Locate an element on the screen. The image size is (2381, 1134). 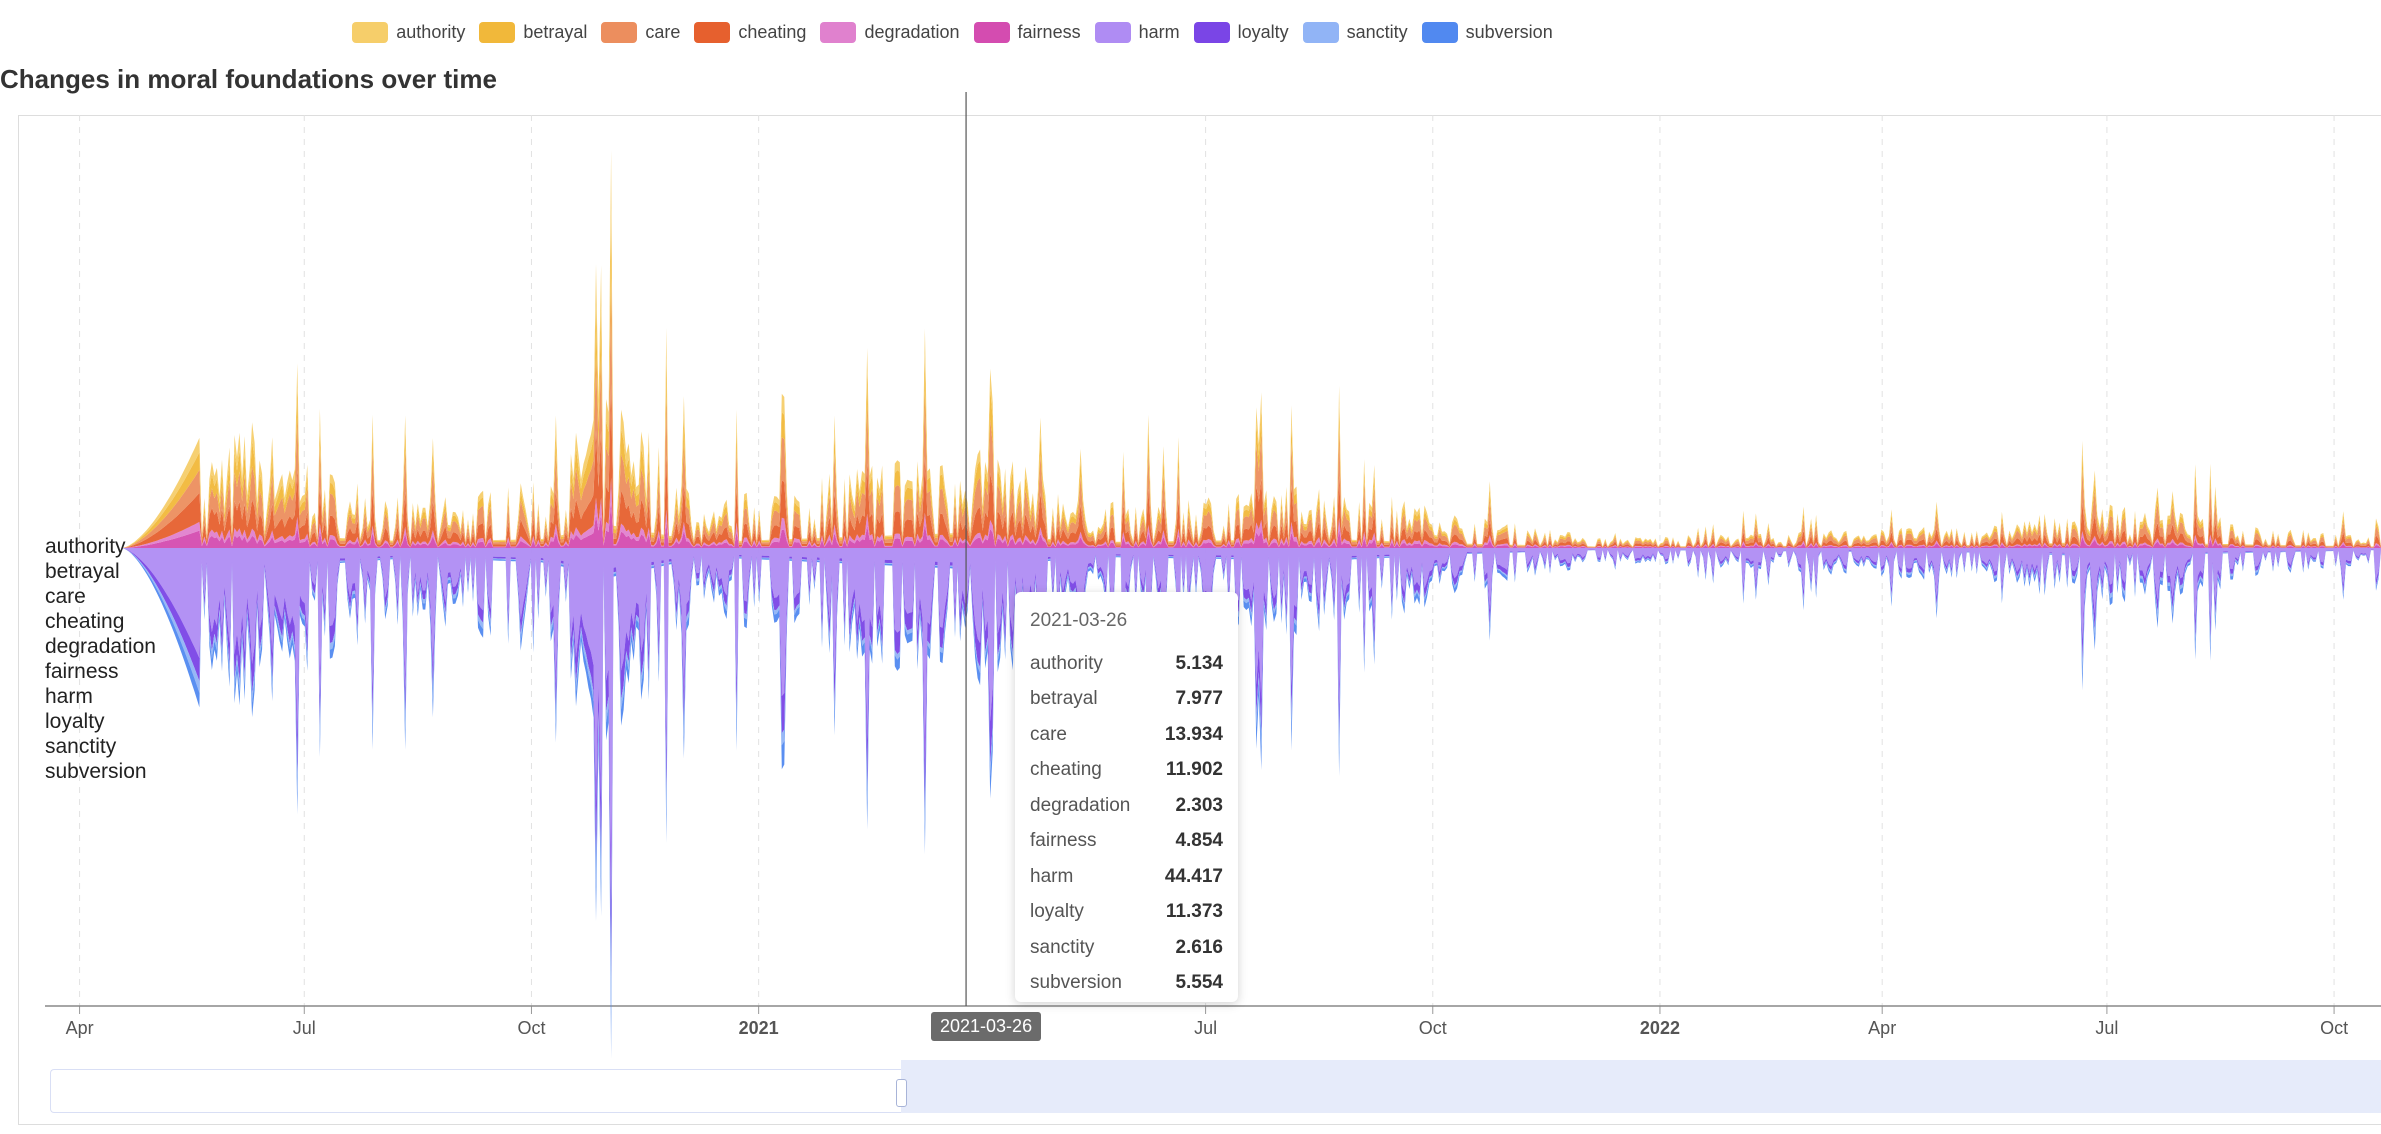
x-tick-label: 2021 is located at coordinates (759, 1028).